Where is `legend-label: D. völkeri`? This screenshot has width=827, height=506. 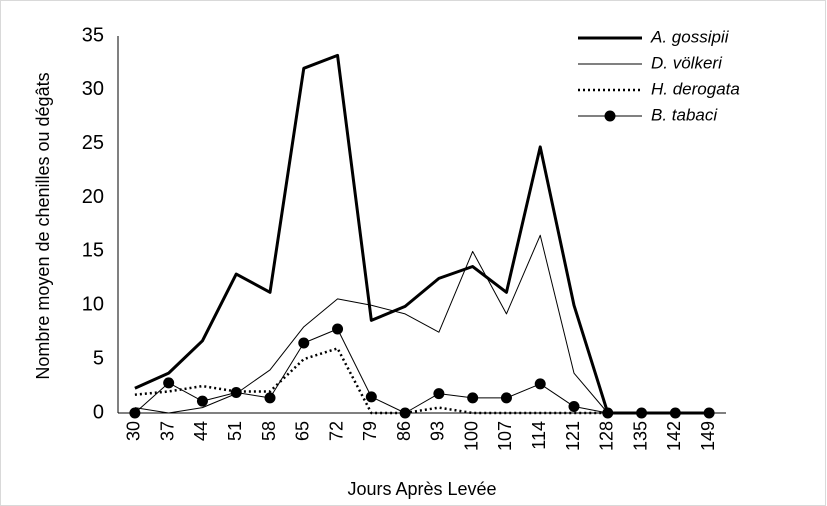
legend-label: D. völkeri is located at coordinates (687, 62).